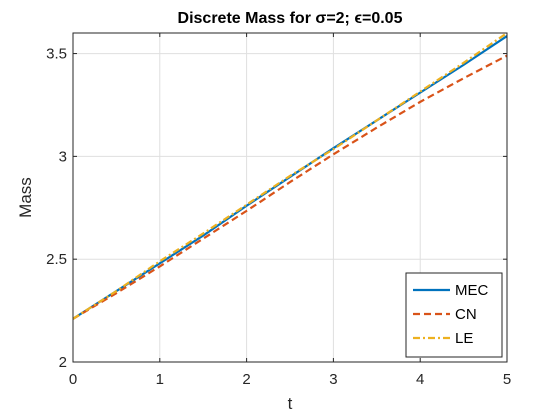 This screenshot has height=420, width=560. Describe the element at coordinates (56, 54) in the screenshot. I see `y-tick-label: 3.5` at that location.